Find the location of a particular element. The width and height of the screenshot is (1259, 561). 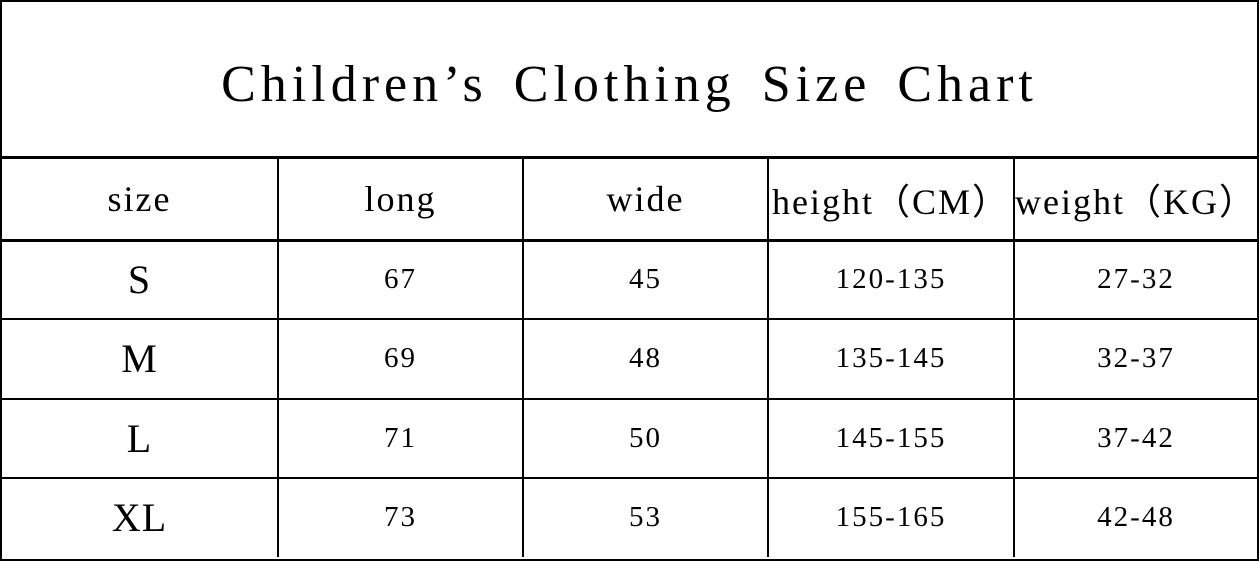

table-row-xl: XL 73 53 155-165 42-48 is located at coordinates (629, 516).